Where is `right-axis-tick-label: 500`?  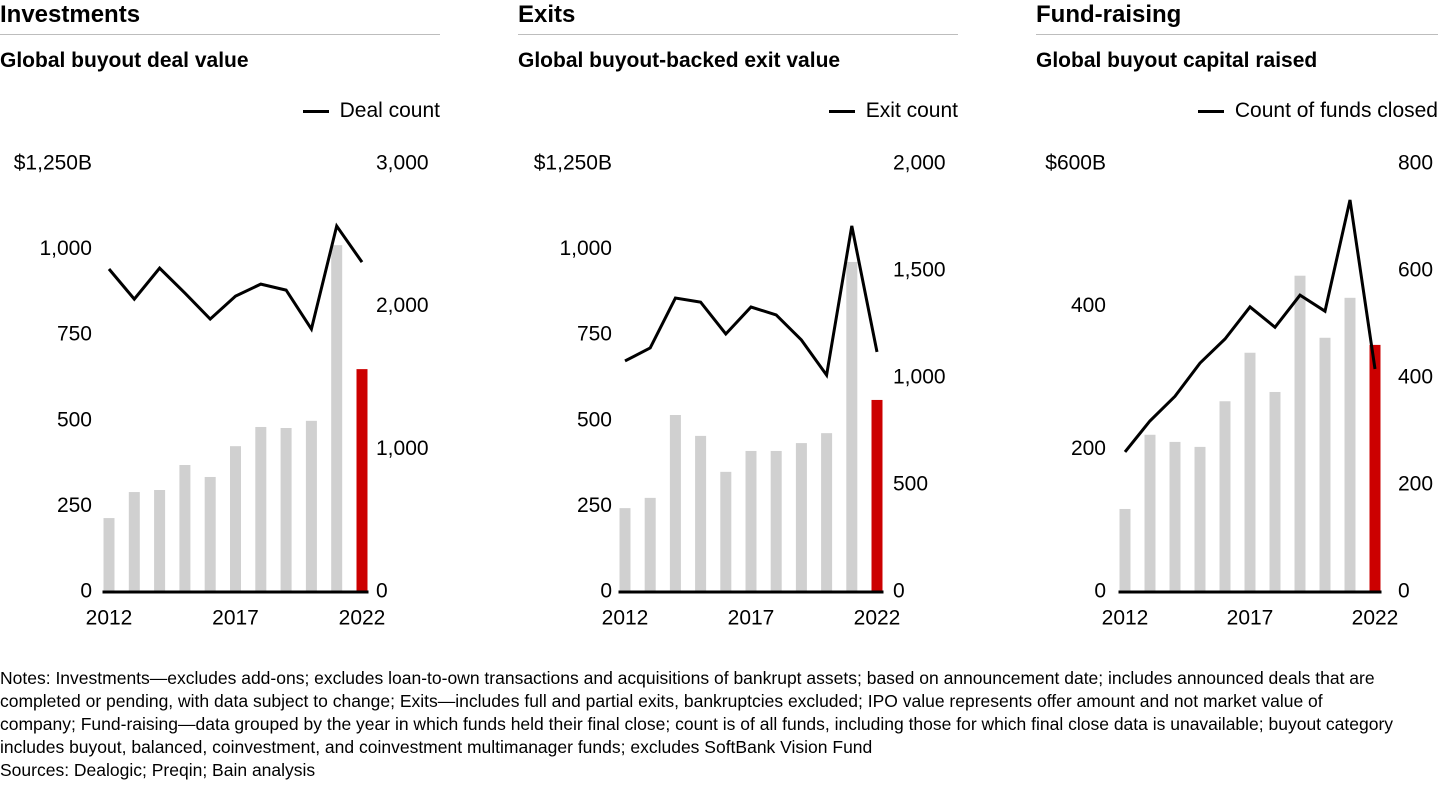
right-axis-tick-label: 500 is located at coordinates (910, 484).